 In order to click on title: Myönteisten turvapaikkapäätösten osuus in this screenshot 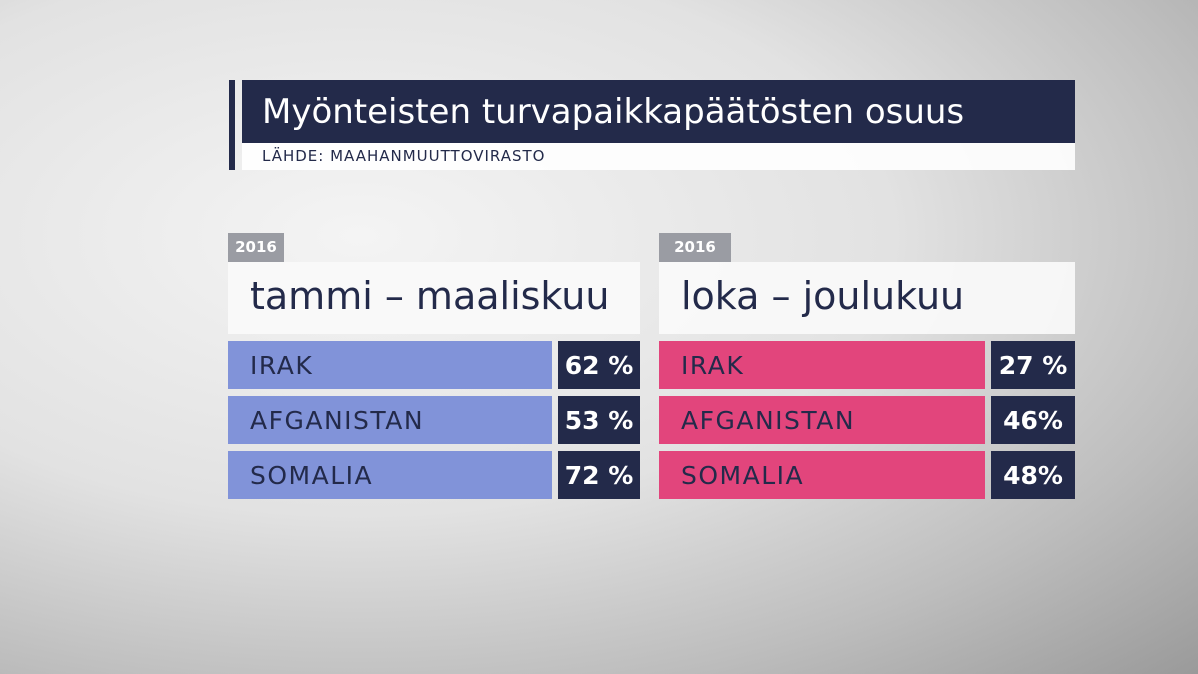, I will do `click(658, 111)`.